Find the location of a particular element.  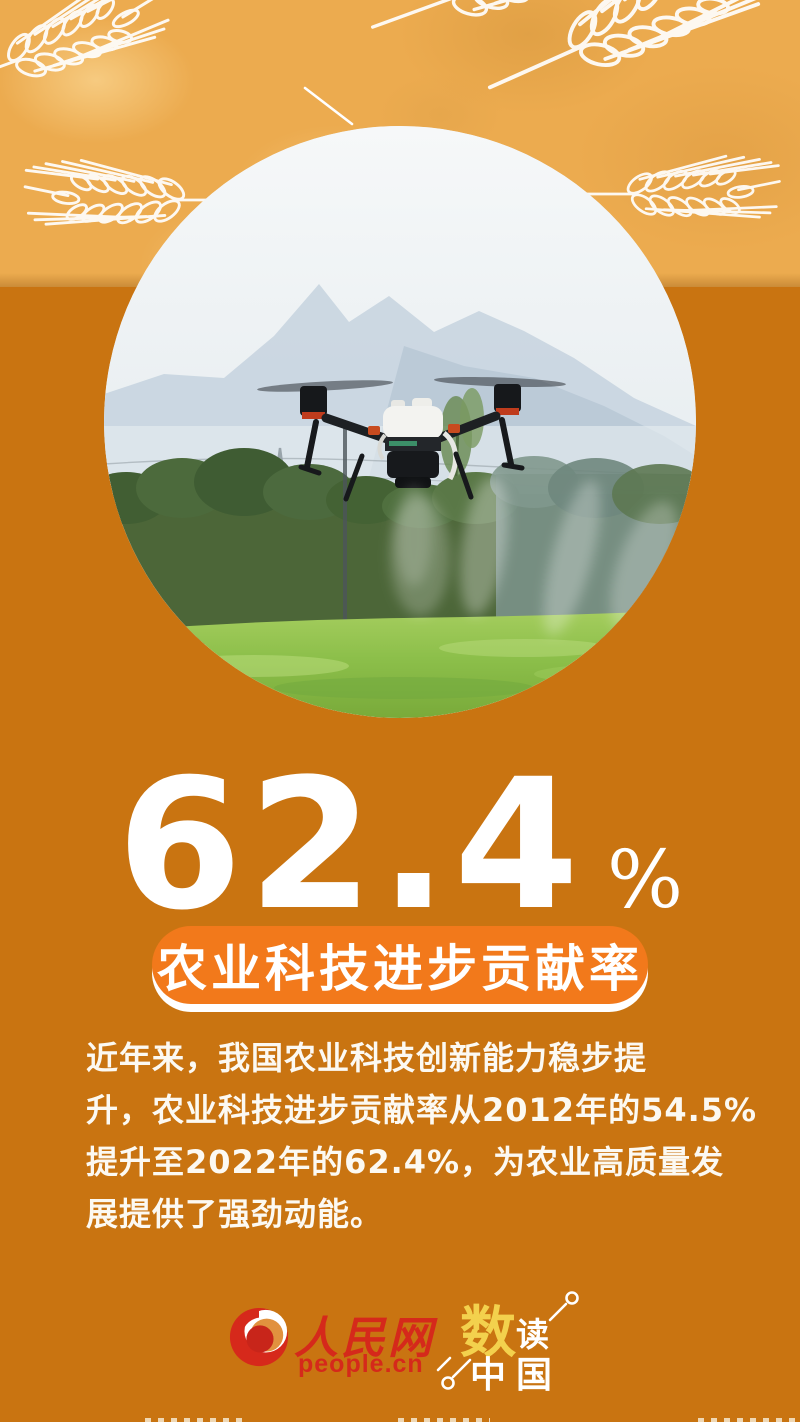

paragraph-line: 近年来，我国农业科技创新能力稳步提 is located at coordinates (367, 1058).